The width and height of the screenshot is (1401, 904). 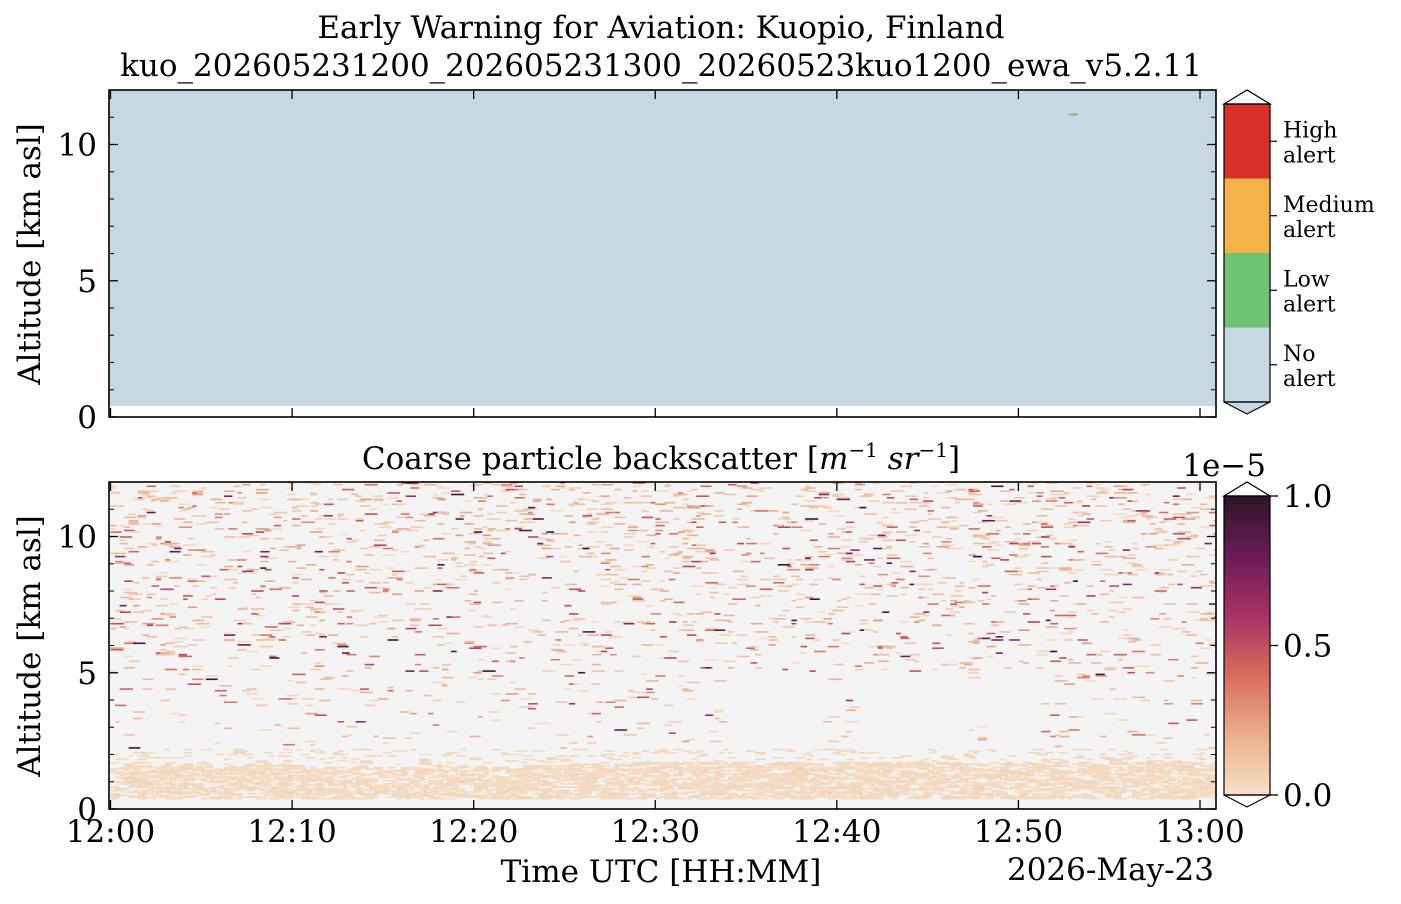 I want to click on alert-colorbar-label-line2: alert, so click(x=1309, y=379).